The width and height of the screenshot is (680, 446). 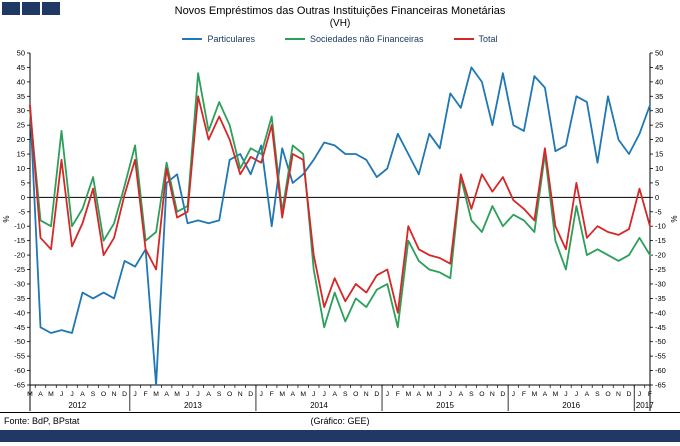 What do you see at coordinates (19, 312) in the screenshot?
I see `y-tick-label: -40` at bounding box center [19, 312].